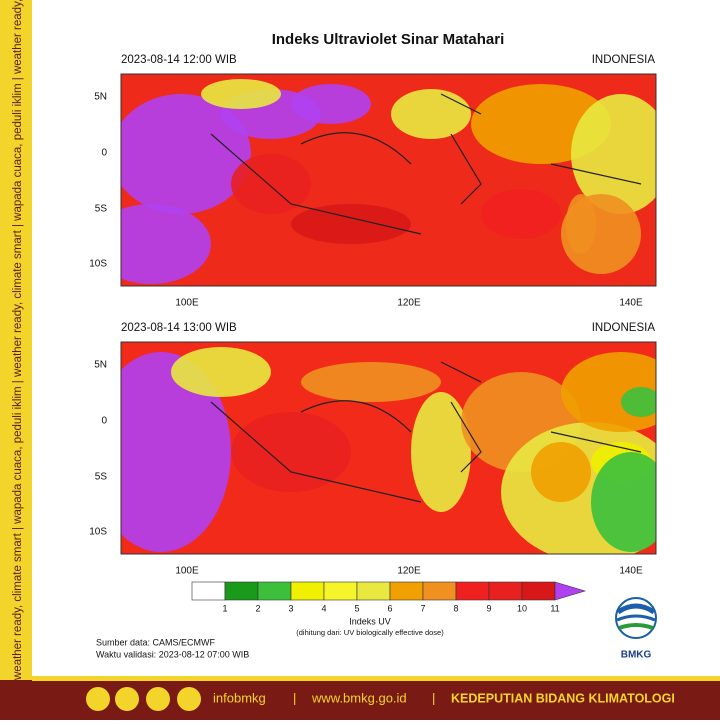  I want to click on colorbar-tick-label: 11, so click(554, 608).